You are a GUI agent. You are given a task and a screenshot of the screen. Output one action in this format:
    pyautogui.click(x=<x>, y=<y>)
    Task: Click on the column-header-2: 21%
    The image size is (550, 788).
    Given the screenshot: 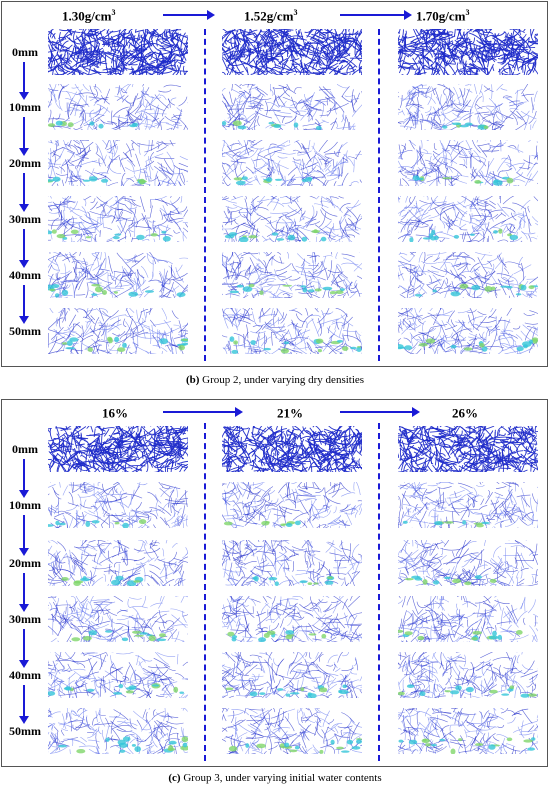 What is the action you would take?
    pyautogui.click(x=290, y=413)
    